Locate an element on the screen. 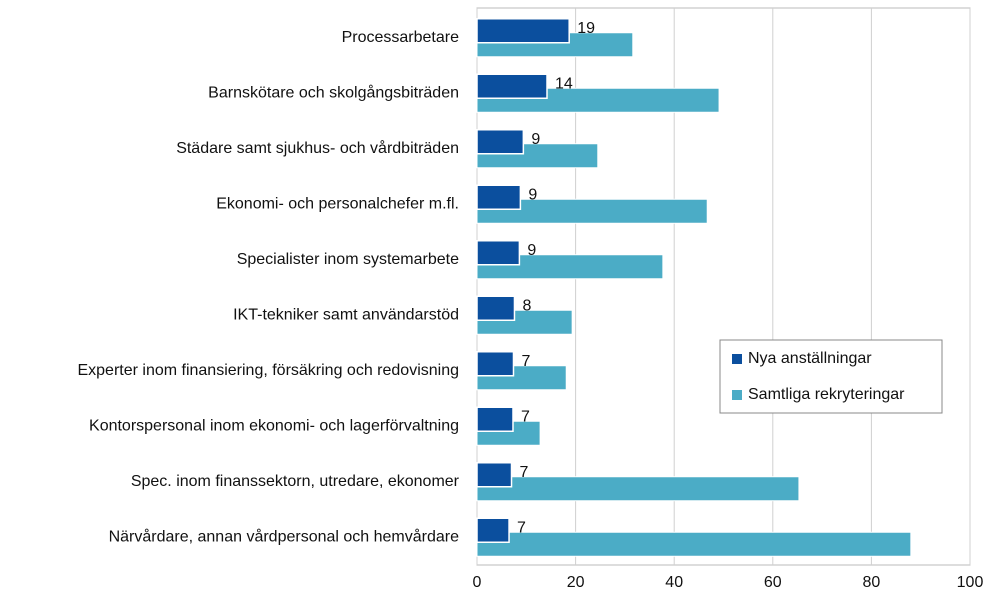 The height and width of the screenshot is (597, 991). x-tick-label: 40 is located at coordinates (674, 582).